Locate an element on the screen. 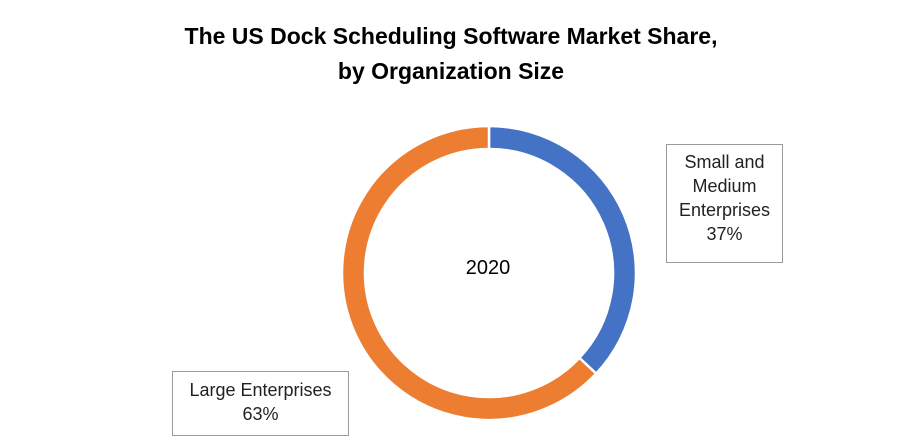  data-label-text: Medium is located at coordinates (724, 186).